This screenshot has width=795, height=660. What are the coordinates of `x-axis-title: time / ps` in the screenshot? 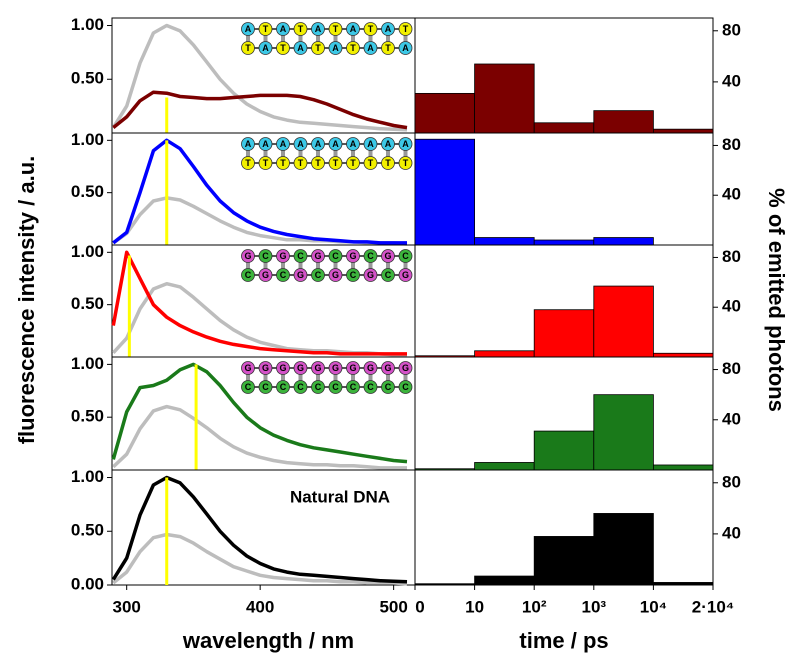 It's located at (563, 640).